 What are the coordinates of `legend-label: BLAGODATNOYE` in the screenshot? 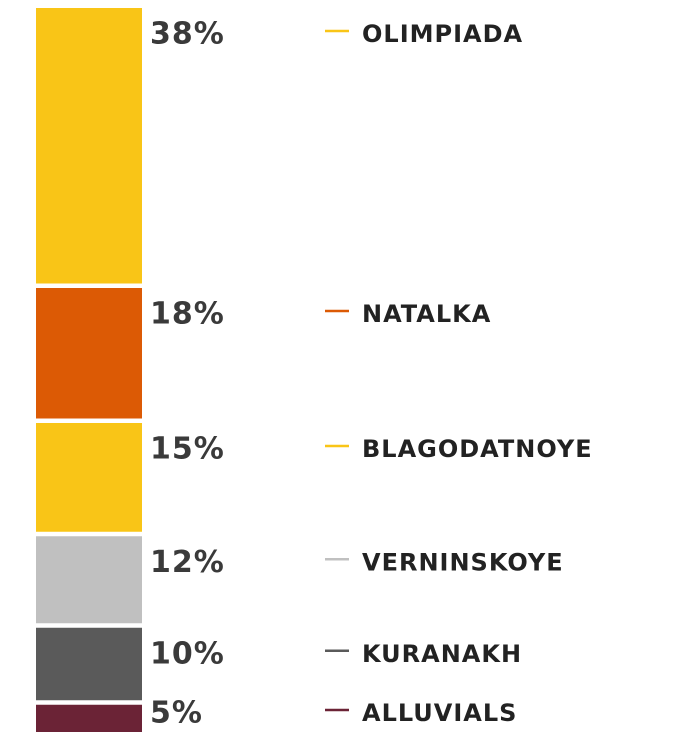 It's located at (477, 449).